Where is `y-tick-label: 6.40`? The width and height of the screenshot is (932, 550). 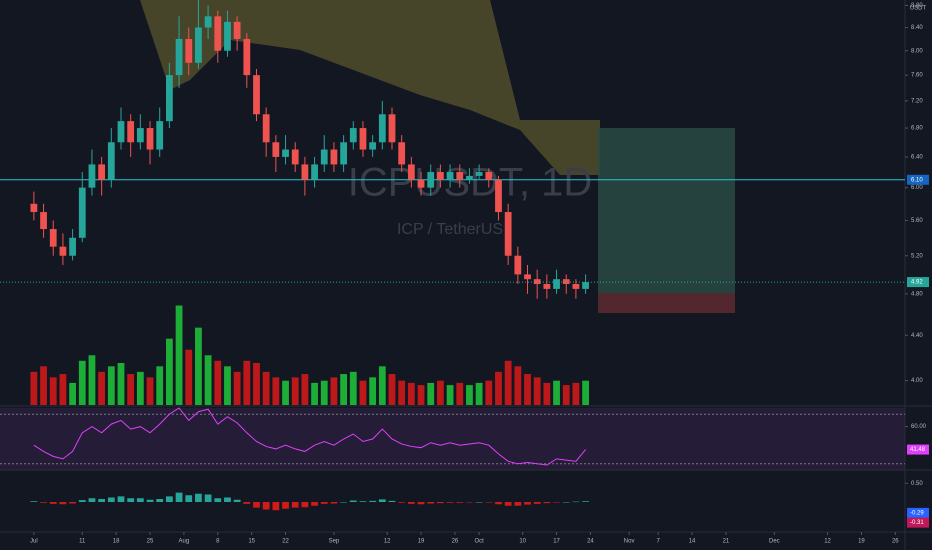 y-tick-label: 6.40 is located at coordinates (917, 158).